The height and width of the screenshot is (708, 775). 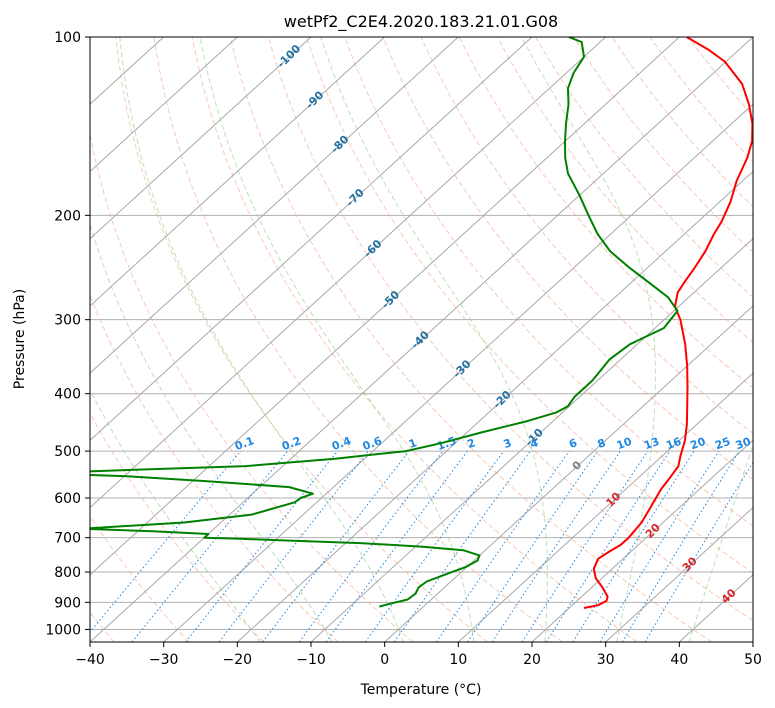 I want to click on mixing-ratio-label: 16, so click(x=673, y=444).